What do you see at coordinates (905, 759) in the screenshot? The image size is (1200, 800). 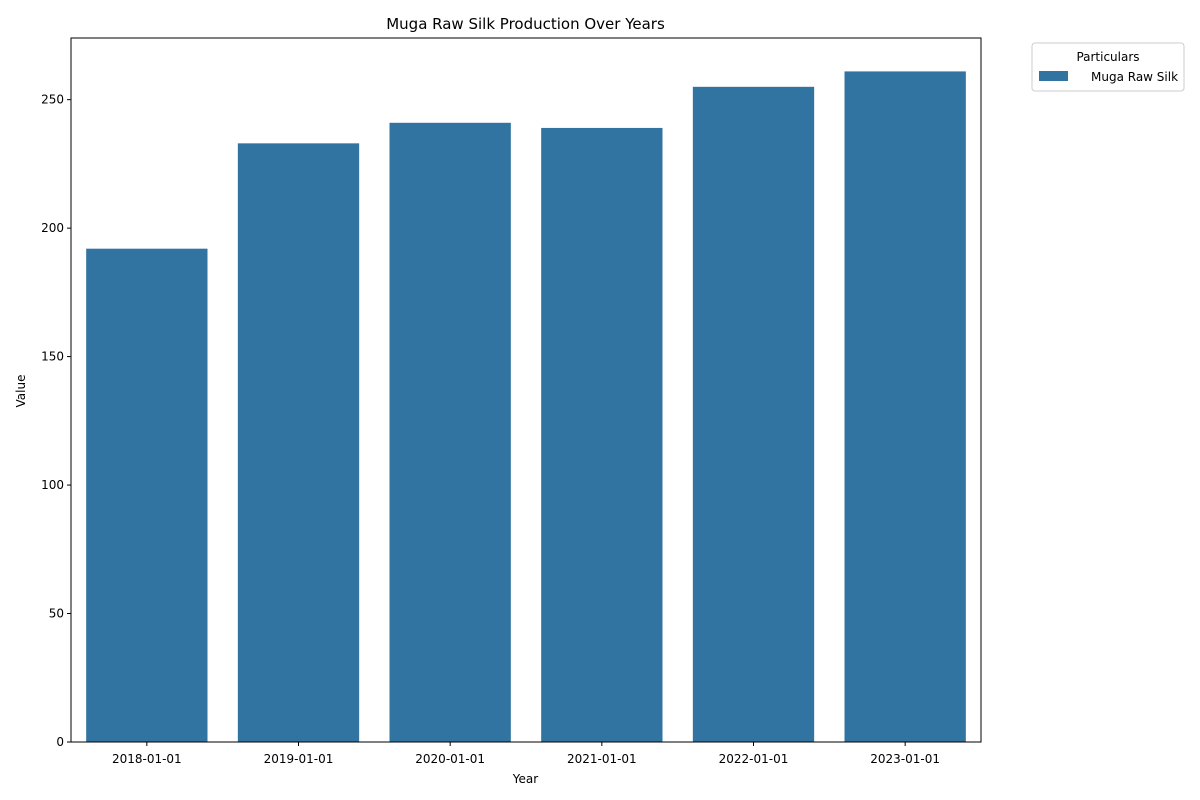 I see `x-tick-label: 2023-01-01` at bounding box center [905, 759].